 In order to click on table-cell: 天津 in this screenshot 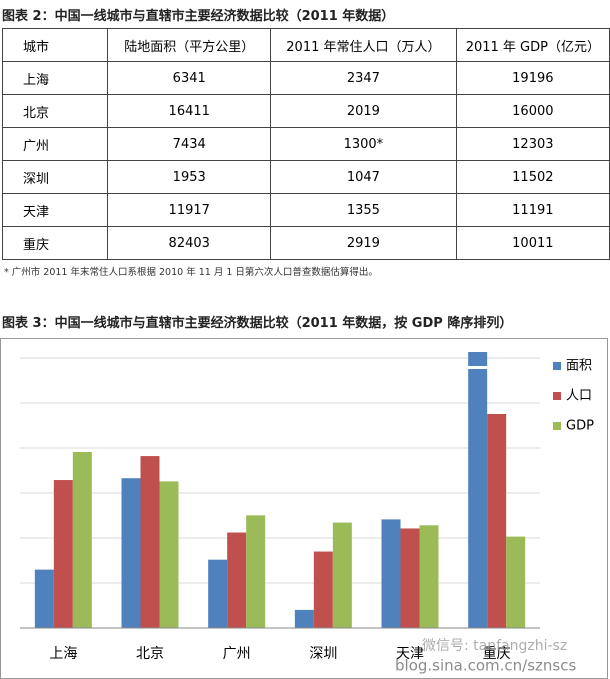, I will do `click(55, 210)`.